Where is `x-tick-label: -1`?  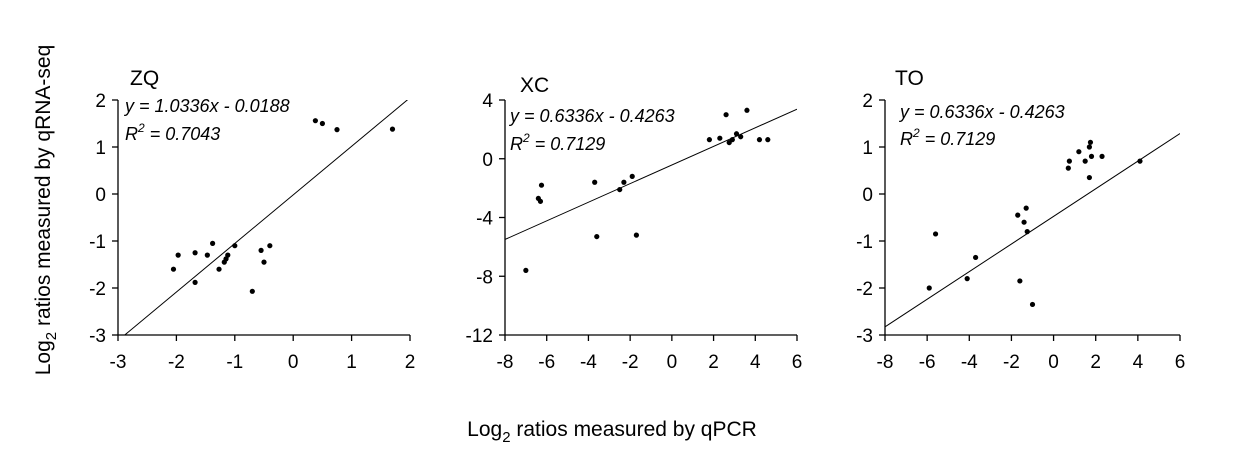
x-tick-label: -1 is located at coordinates (234, 362).